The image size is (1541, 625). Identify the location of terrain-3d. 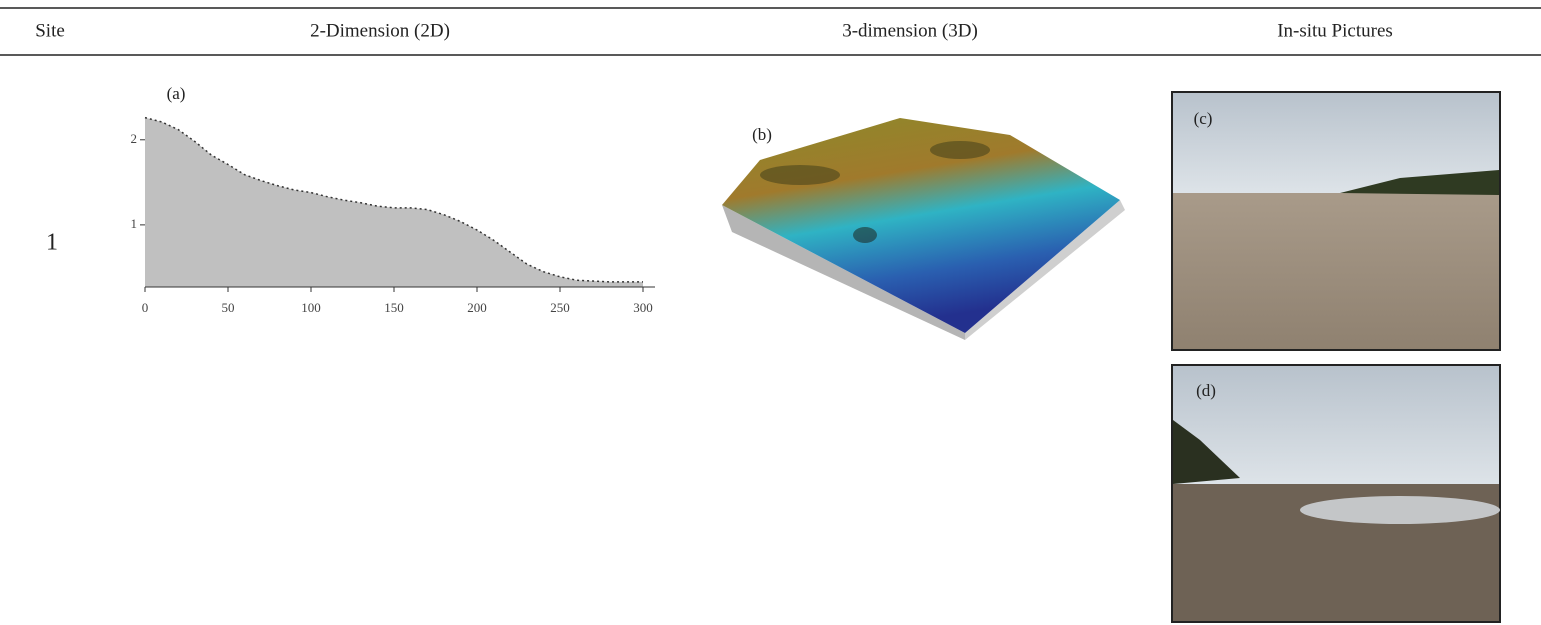
(923, 229).